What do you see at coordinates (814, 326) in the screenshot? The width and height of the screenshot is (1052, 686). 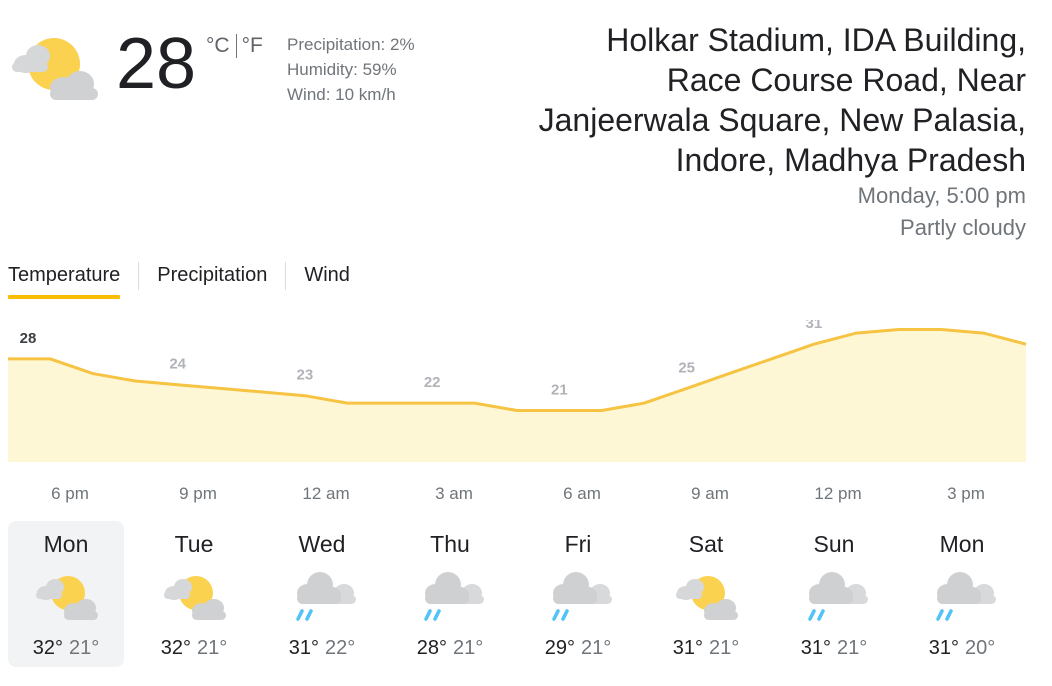 I see `temperature-label: 31` at bounding box center [814, 326].